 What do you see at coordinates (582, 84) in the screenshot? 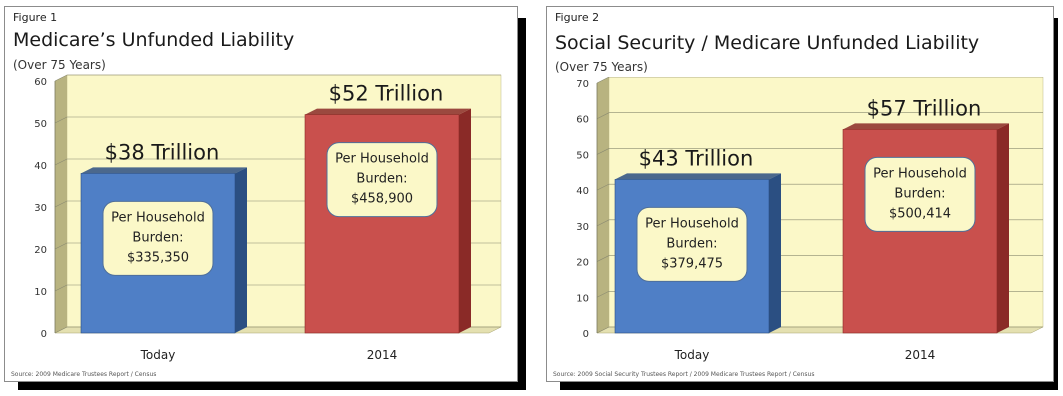
I see `y-tick-label: 70` at bounding box center [582, 84].